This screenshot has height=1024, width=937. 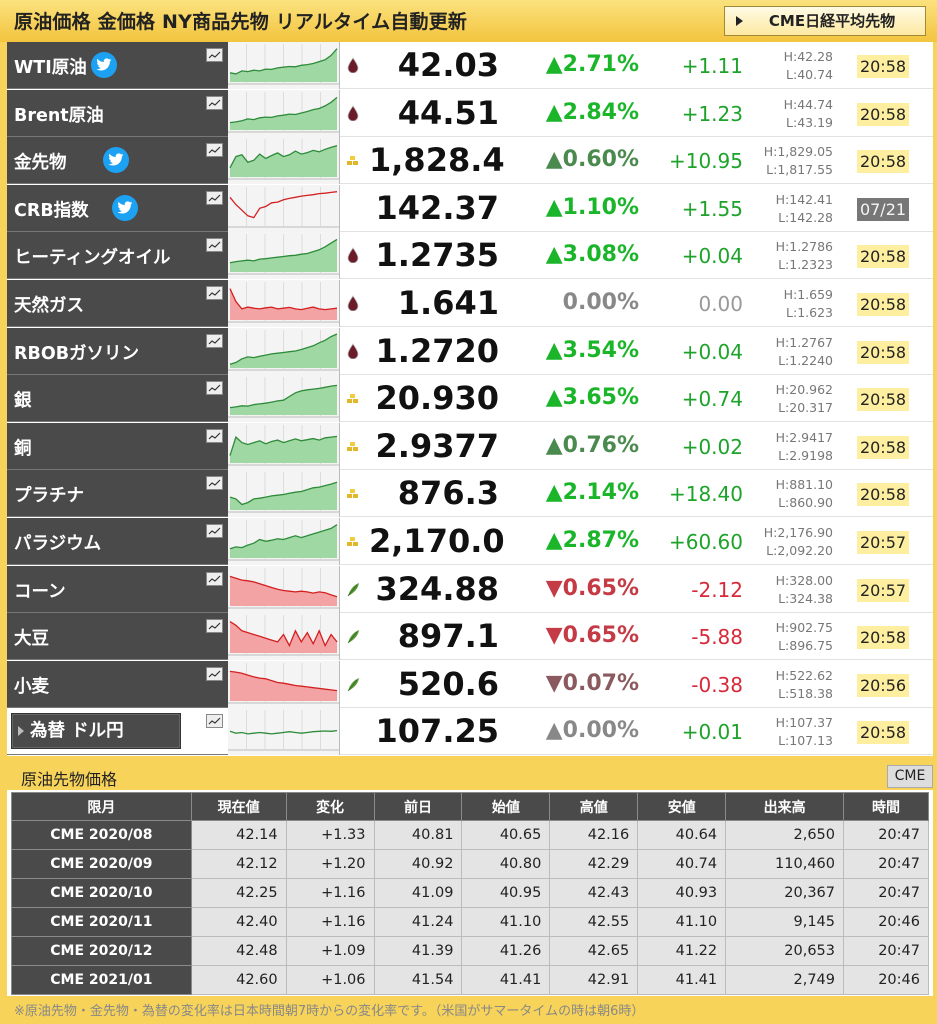 I want to click on high-low: H:1,829.05 L:1,817.55, so click(x=793, y=161).